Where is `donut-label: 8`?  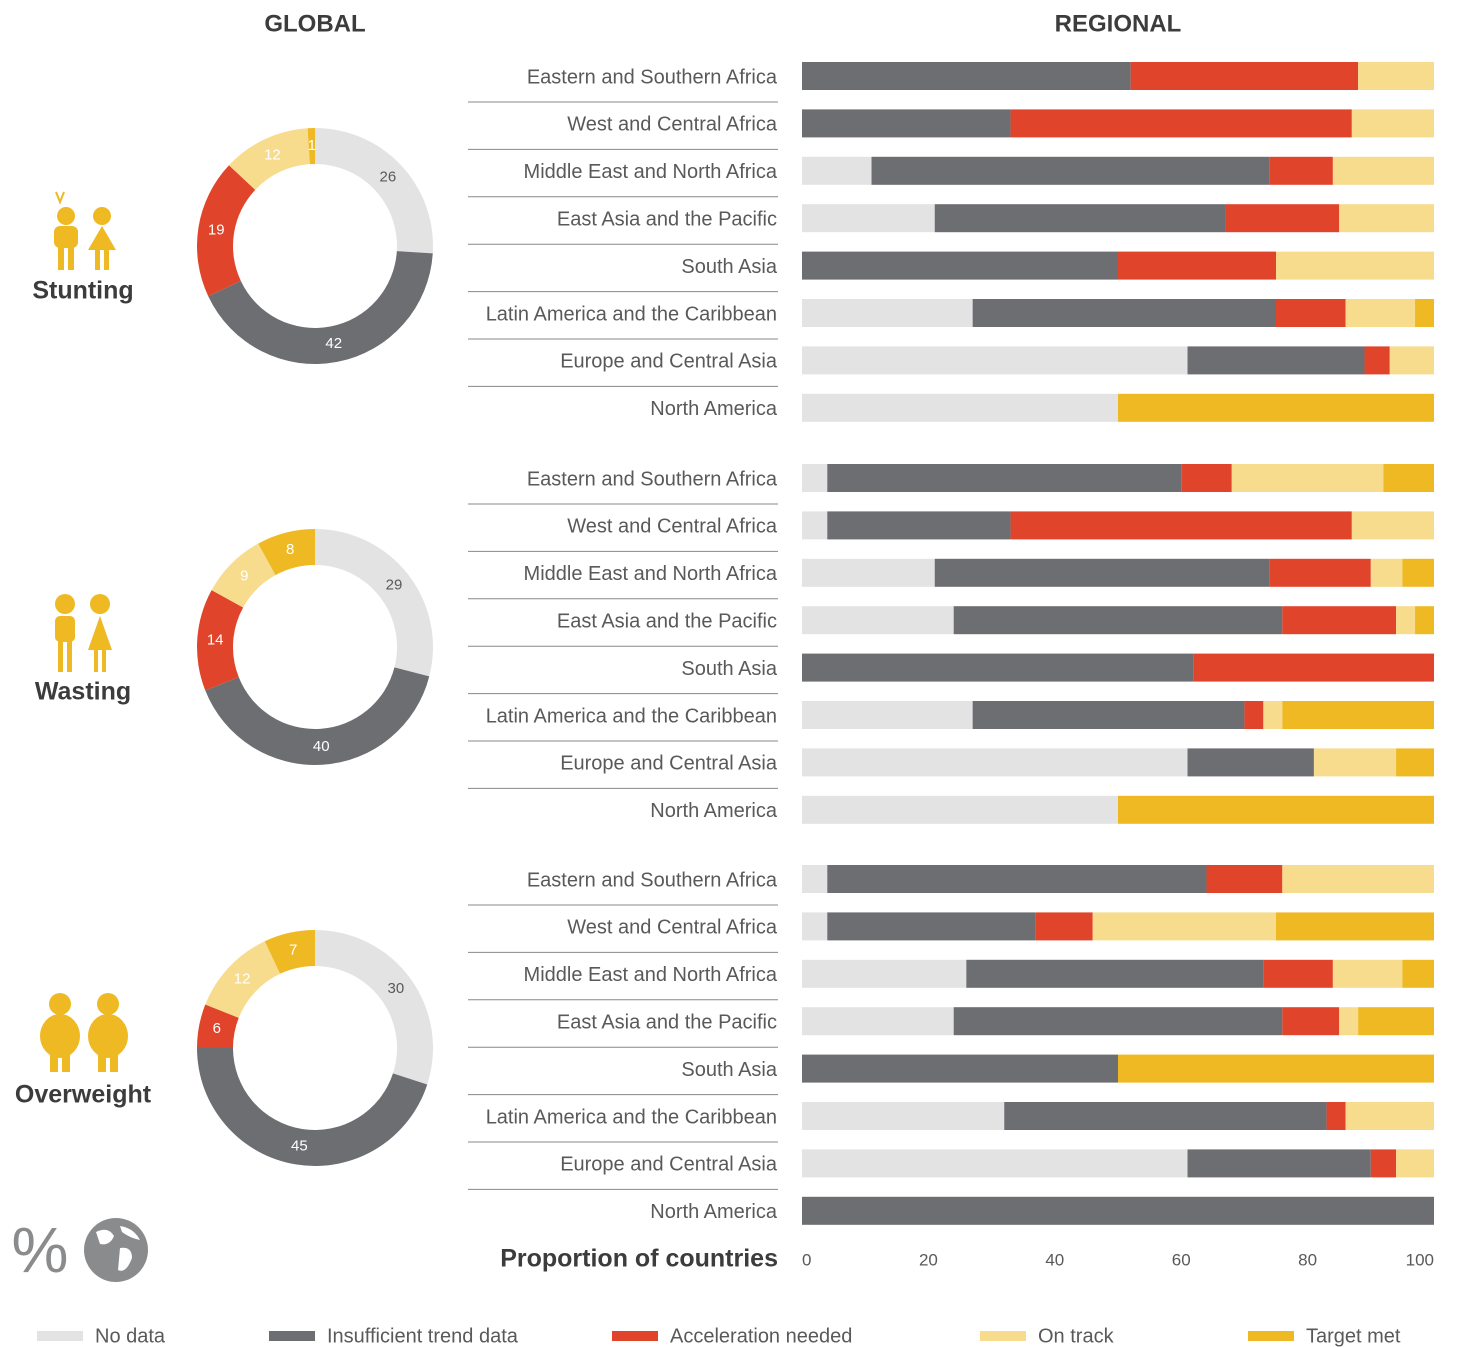 donut-label: 8 is located at coordinates (290, 549).